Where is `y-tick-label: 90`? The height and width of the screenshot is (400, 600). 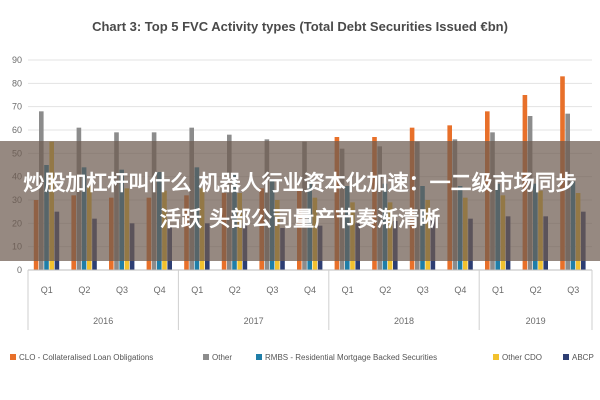
y-tick-label: 90 is located at coordinates (17, 60).